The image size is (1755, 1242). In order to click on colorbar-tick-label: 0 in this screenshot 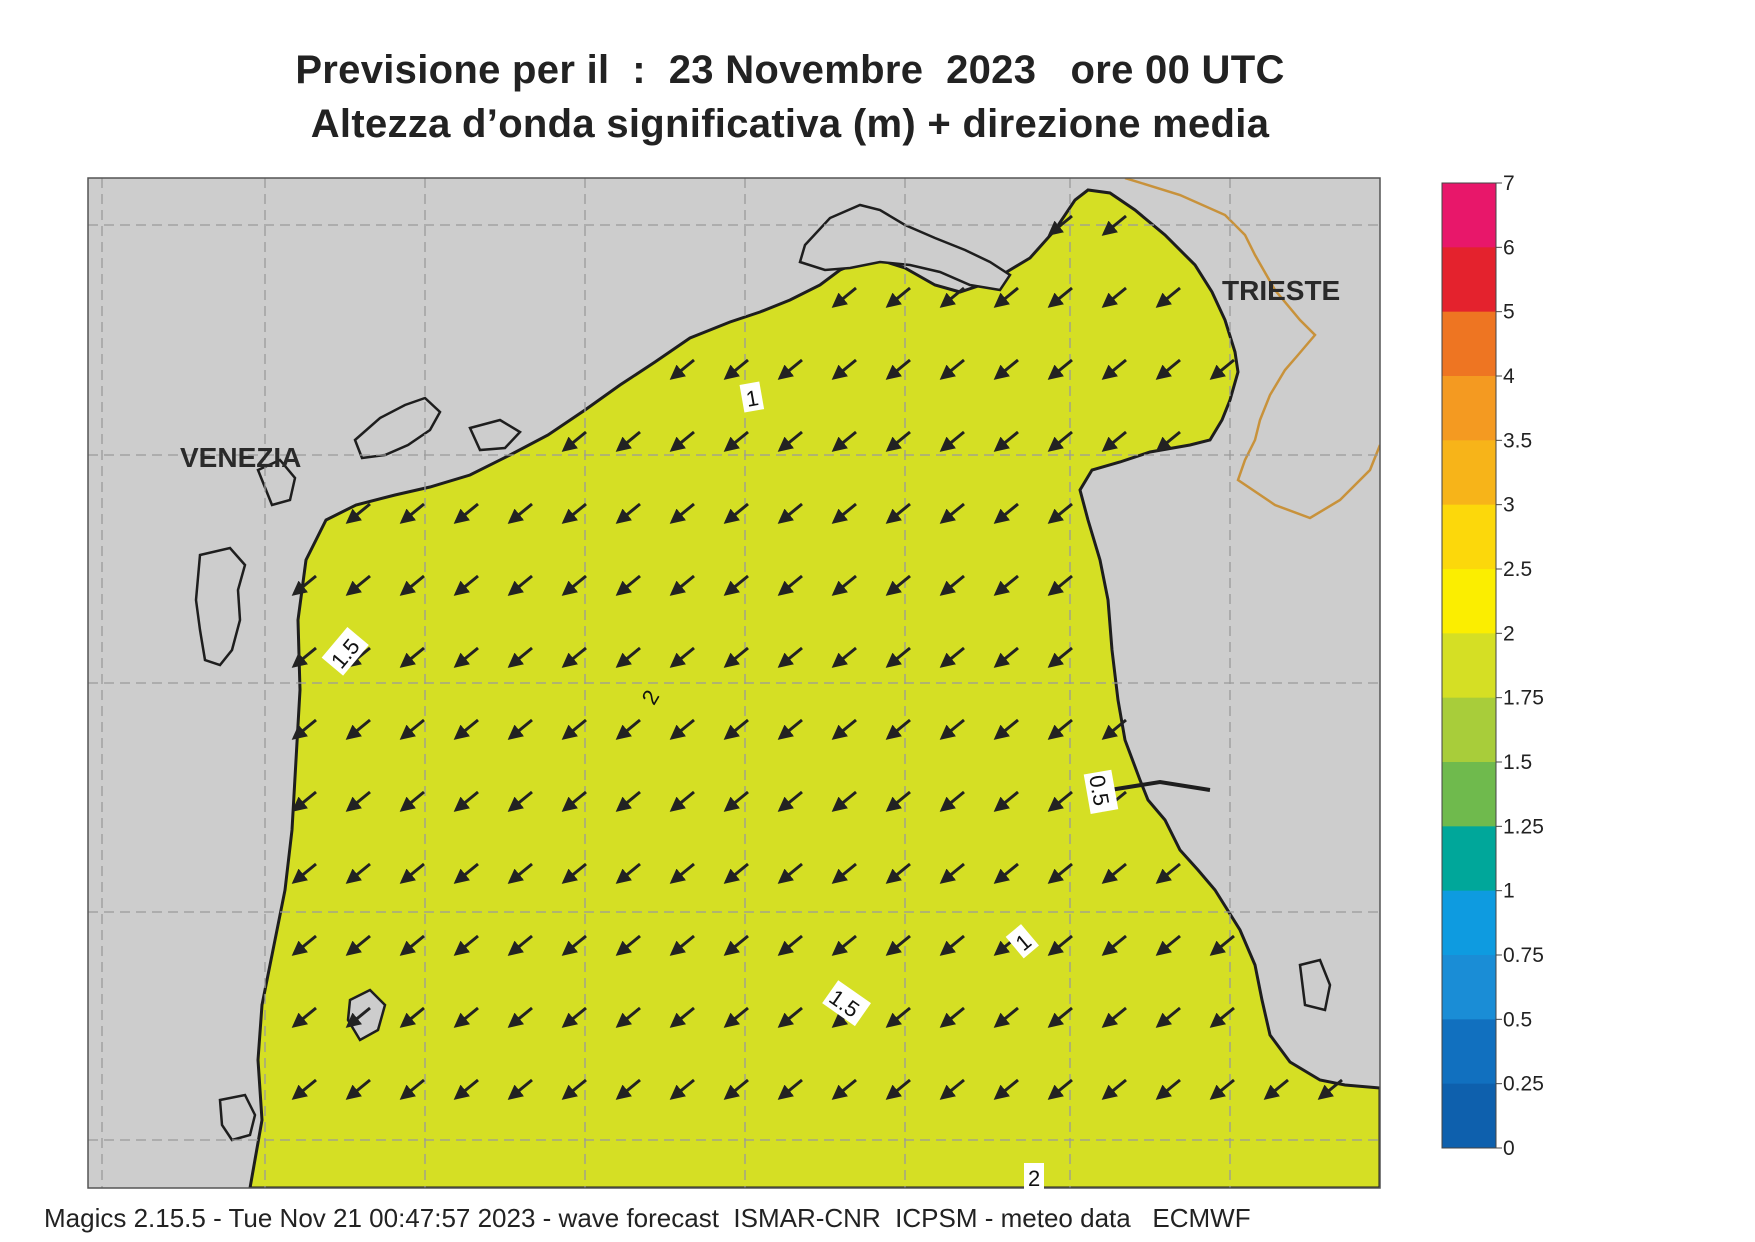, I will do `click(1509, 1148)`.